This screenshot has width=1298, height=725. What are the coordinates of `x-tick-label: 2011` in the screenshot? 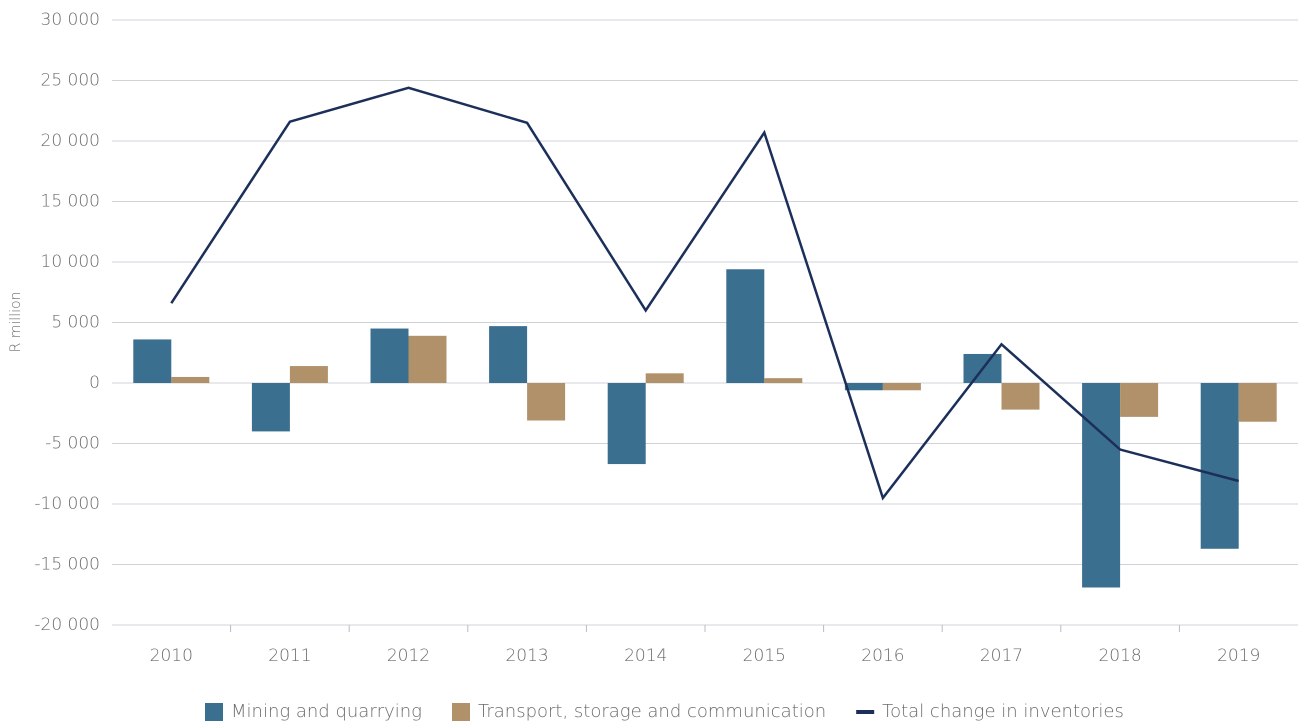 It's located at (289, 656).